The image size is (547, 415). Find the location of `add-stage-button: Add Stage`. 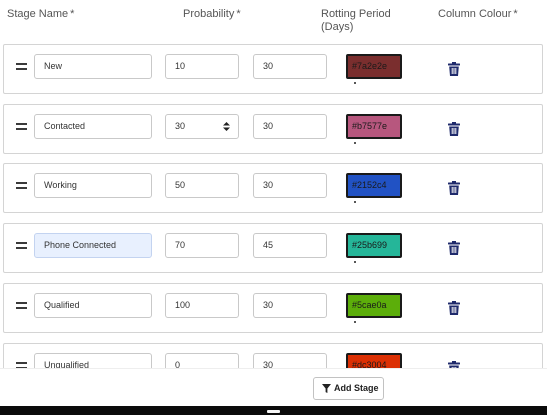

add-stage-button: Add Stage is located at coordinates (348, 388).